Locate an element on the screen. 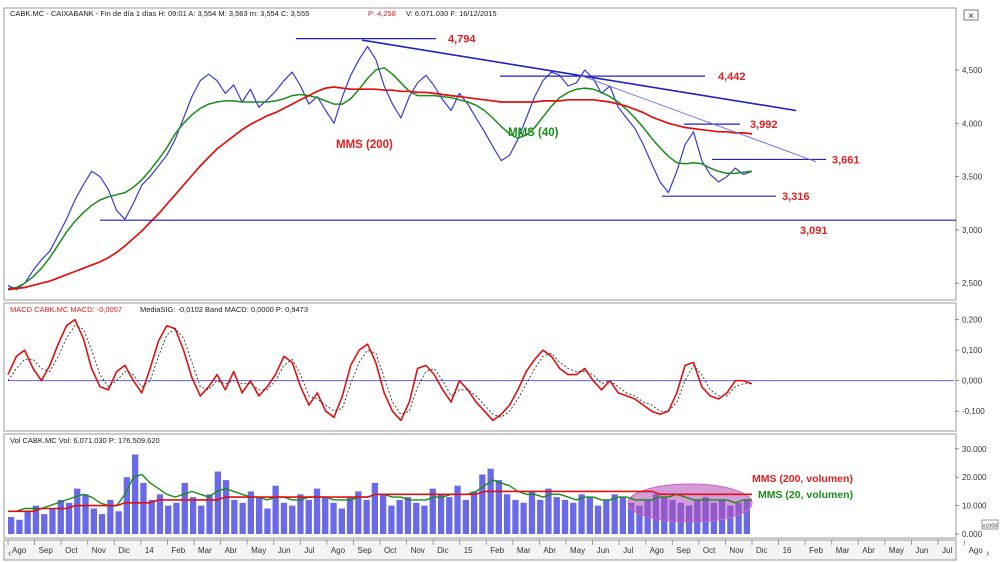 The width and height of the screenshot is (1000, 562). x-tick-label: Oct is located at coordinates (709, 550).